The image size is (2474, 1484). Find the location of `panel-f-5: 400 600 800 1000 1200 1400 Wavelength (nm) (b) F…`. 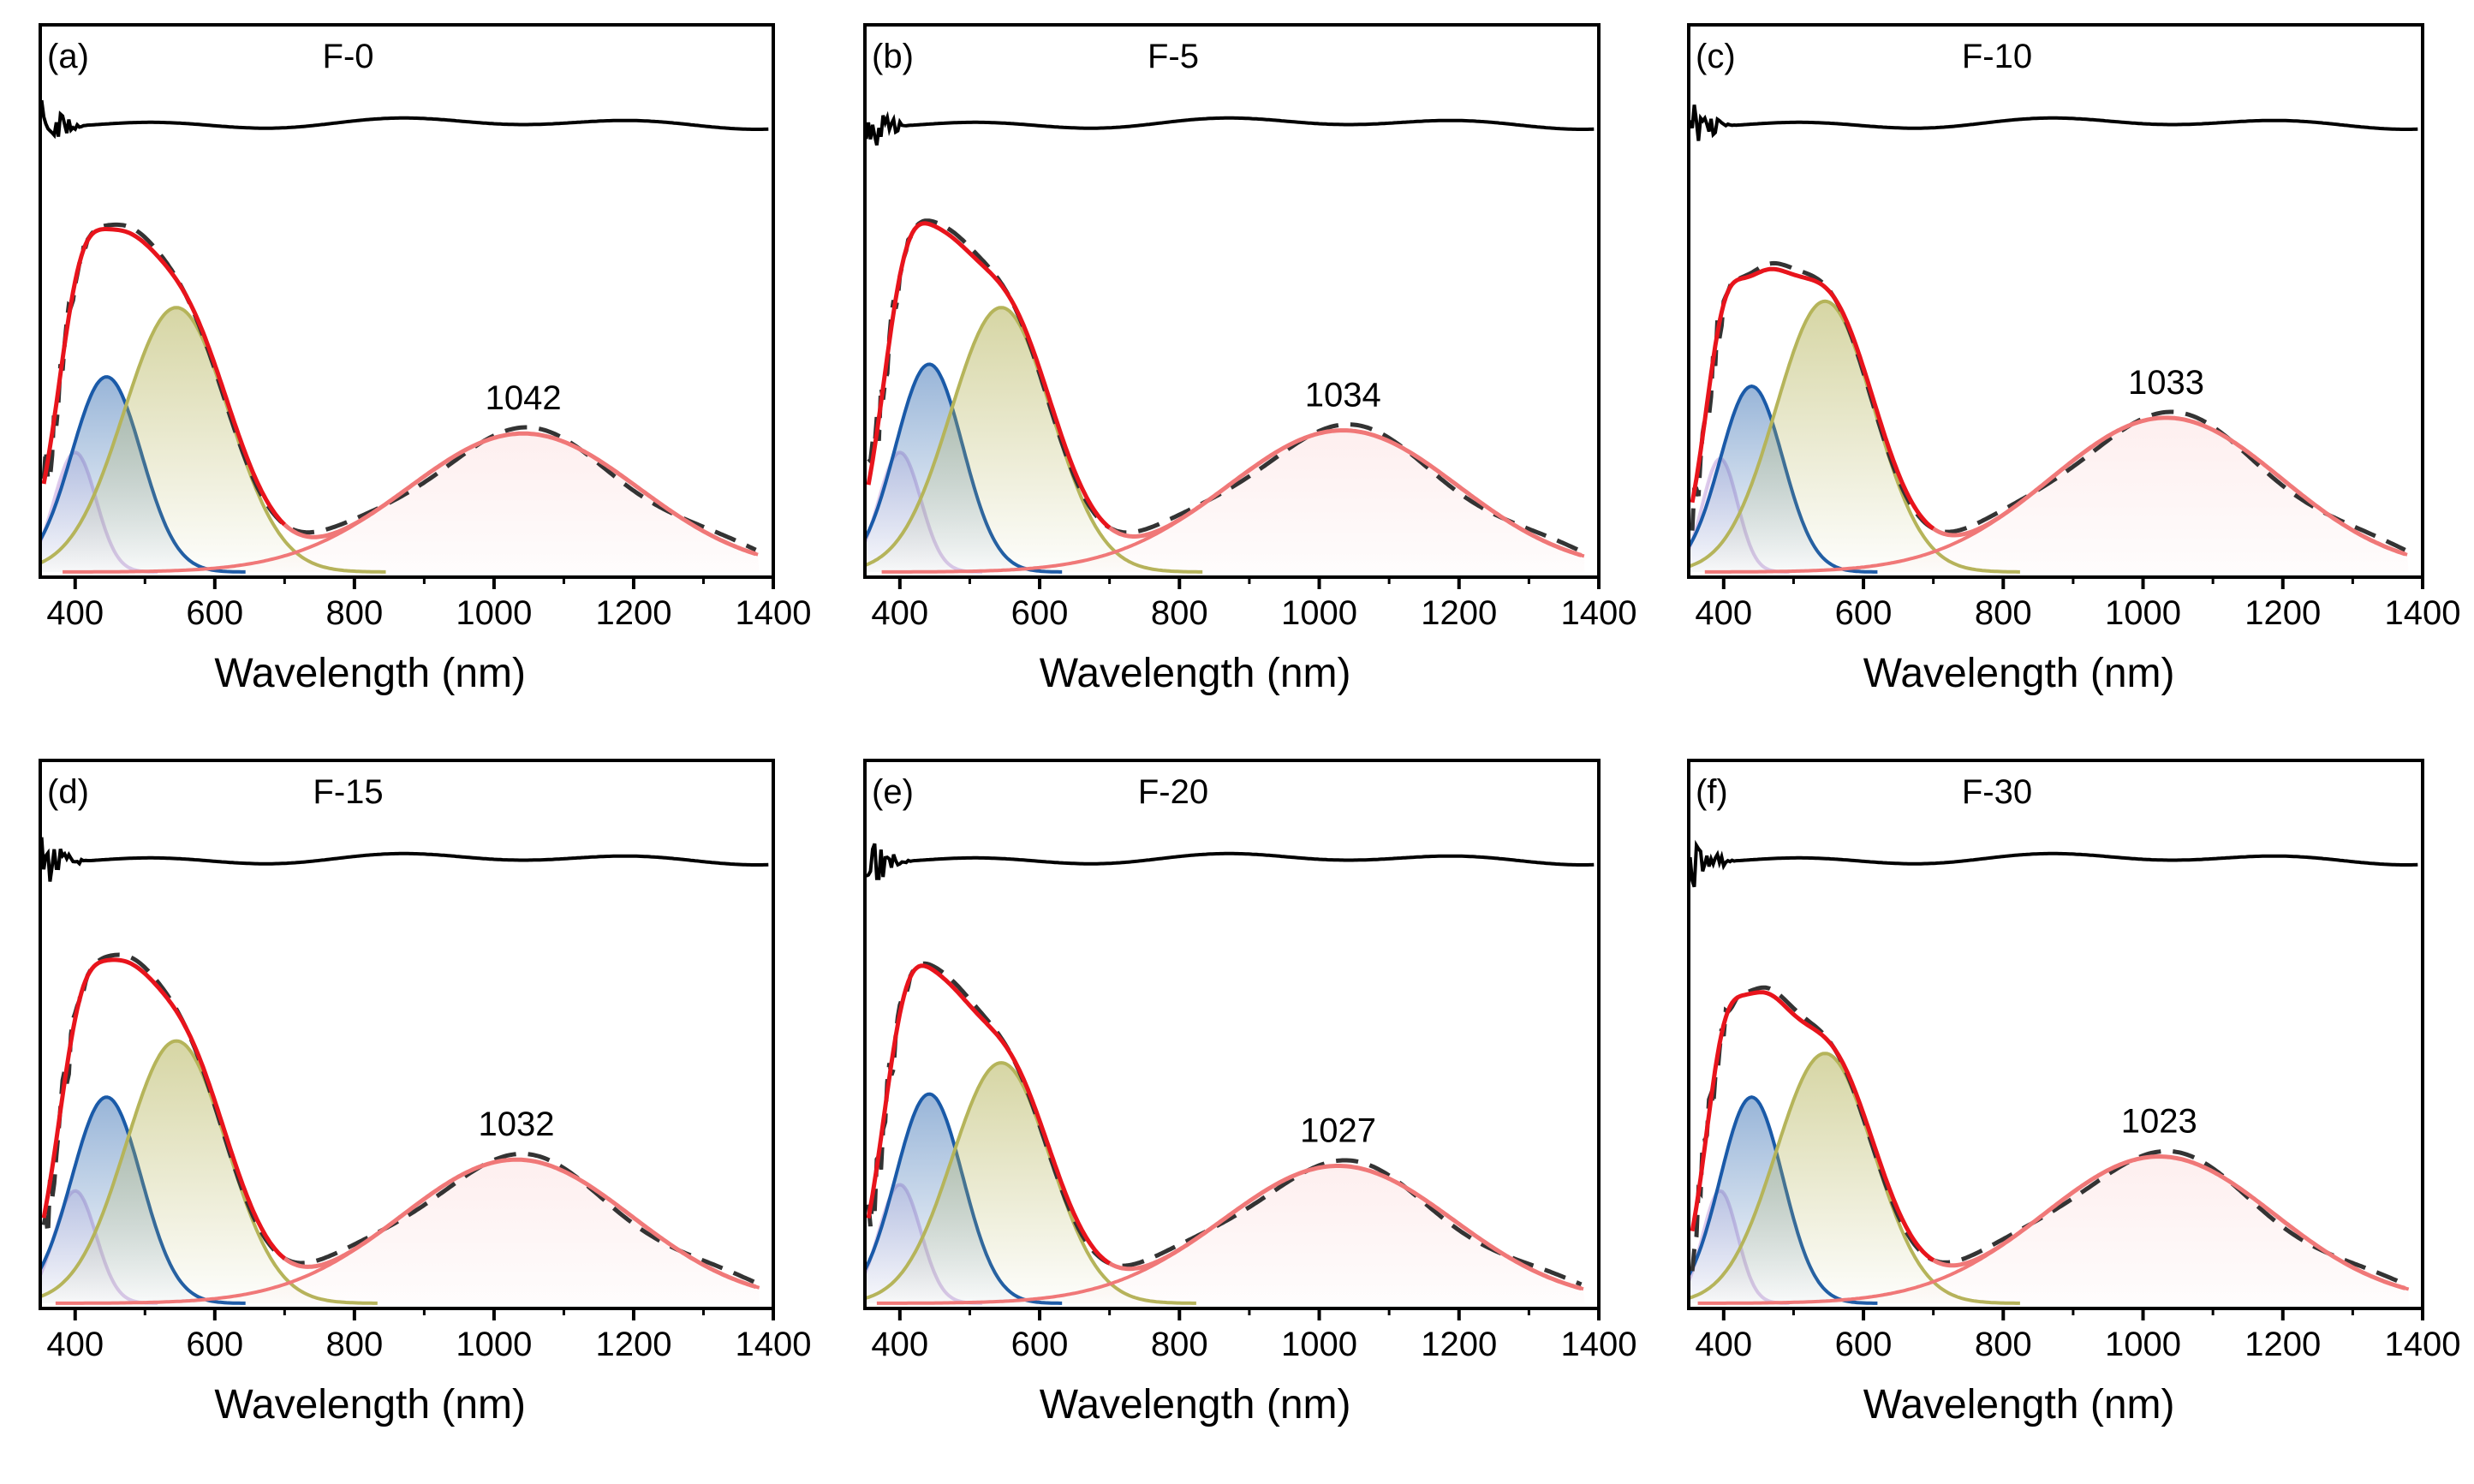

panel-f-5: 400 600 800 1000 1200 1400 Wavelength (nm) (b) F… is located at coordinates (1250, 359).